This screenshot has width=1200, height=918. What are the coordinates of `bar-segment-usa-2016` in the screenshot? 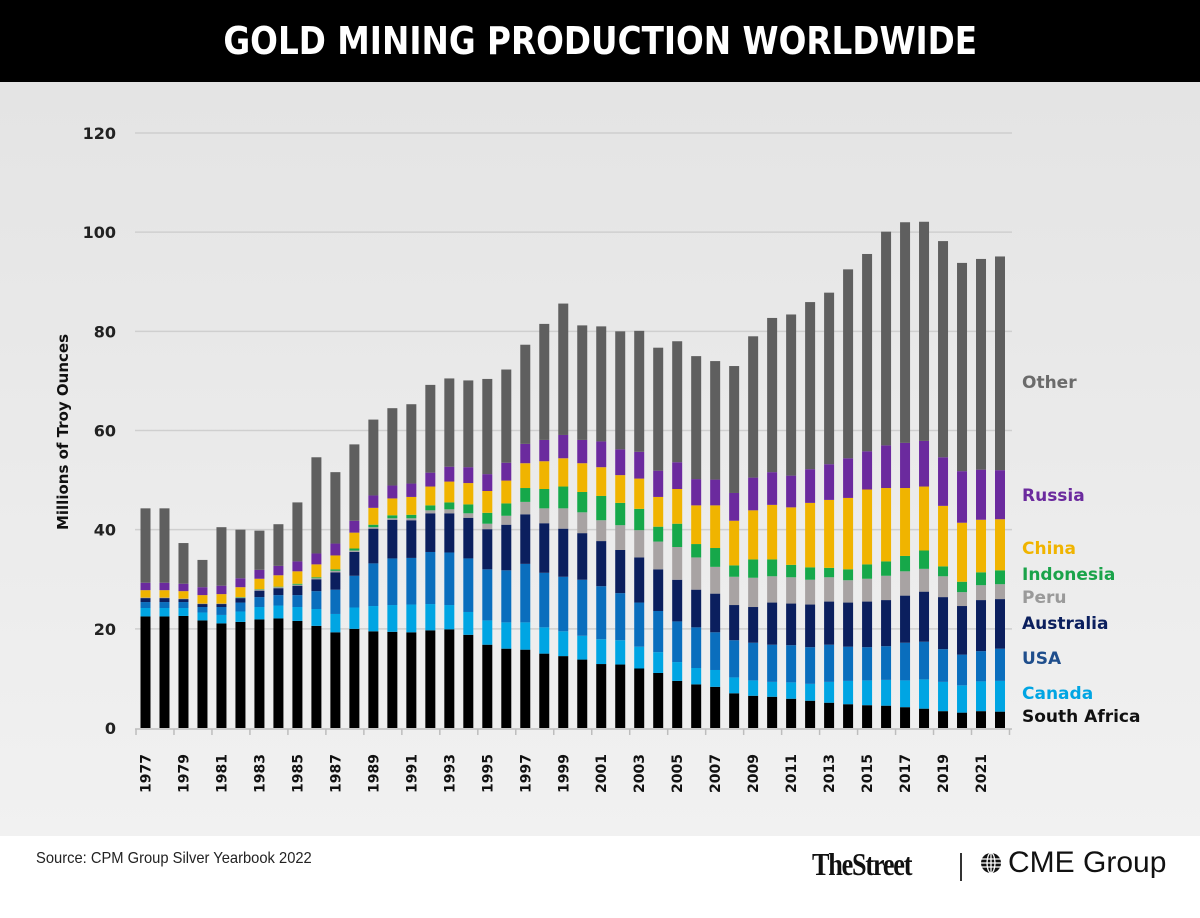 It's located at (886, 663).